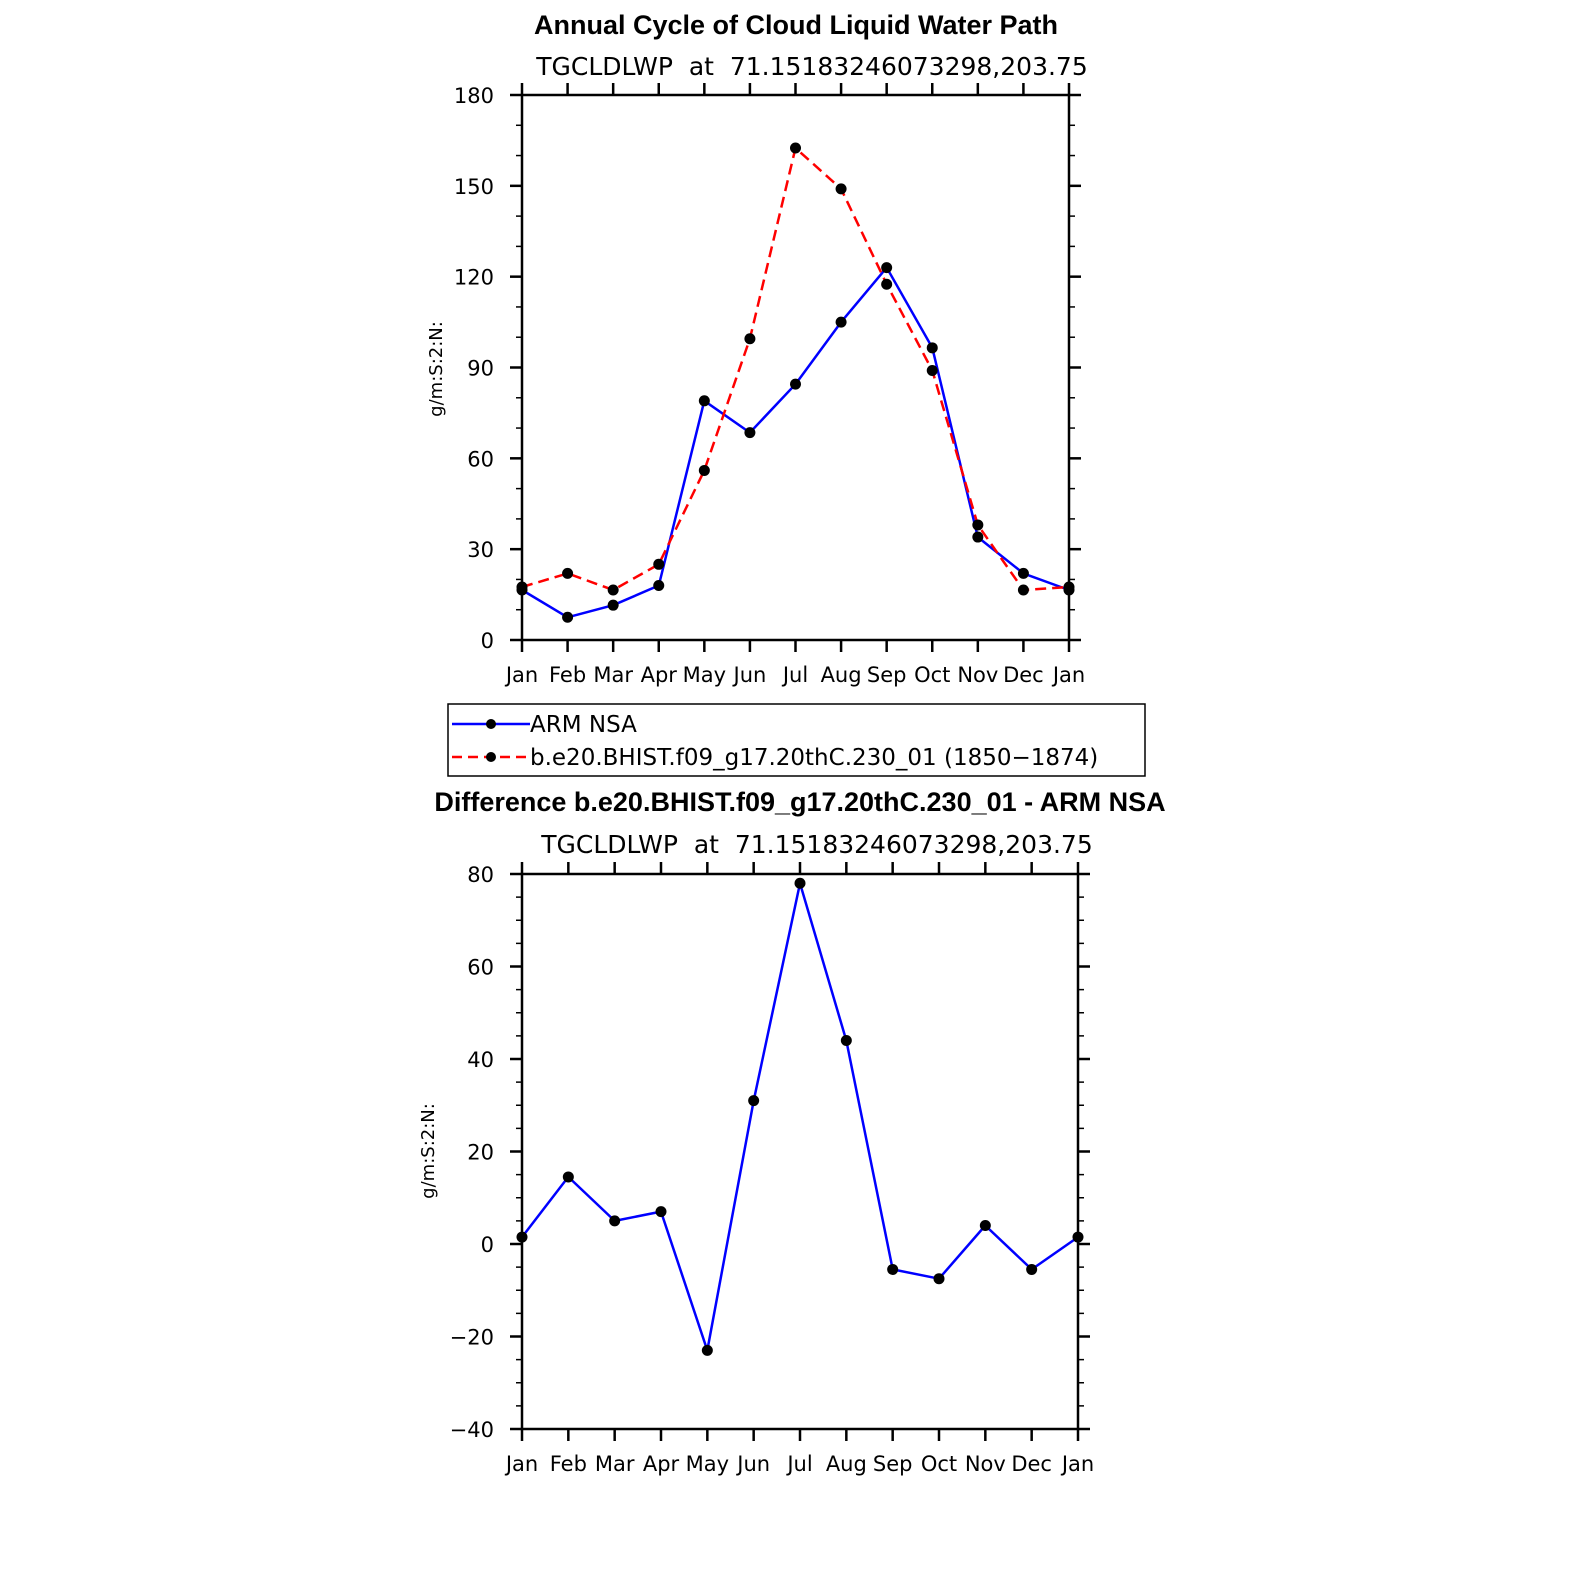 The image size is (1574, 1574). What do you see at coordinates (480, 550) in the screenshot?
I see `y-tick-label: 30` at bounding box center [480, 550].